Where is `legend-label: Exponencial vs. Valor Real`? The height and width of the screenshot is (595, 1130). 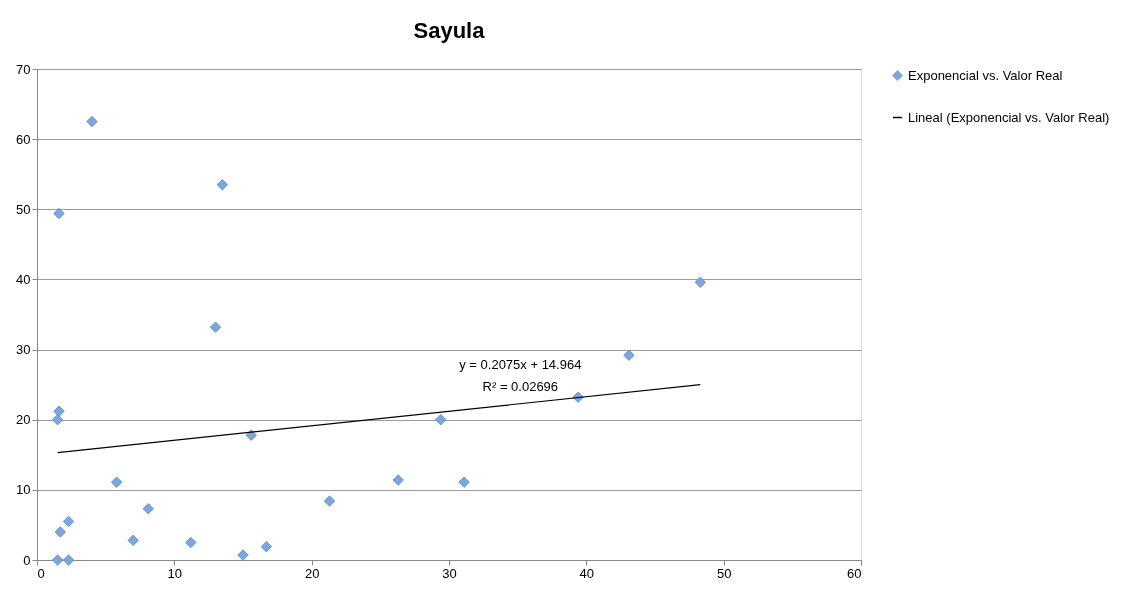
legend-label: Exponencial vs. Valor Real is located at coordinates (985, 75).